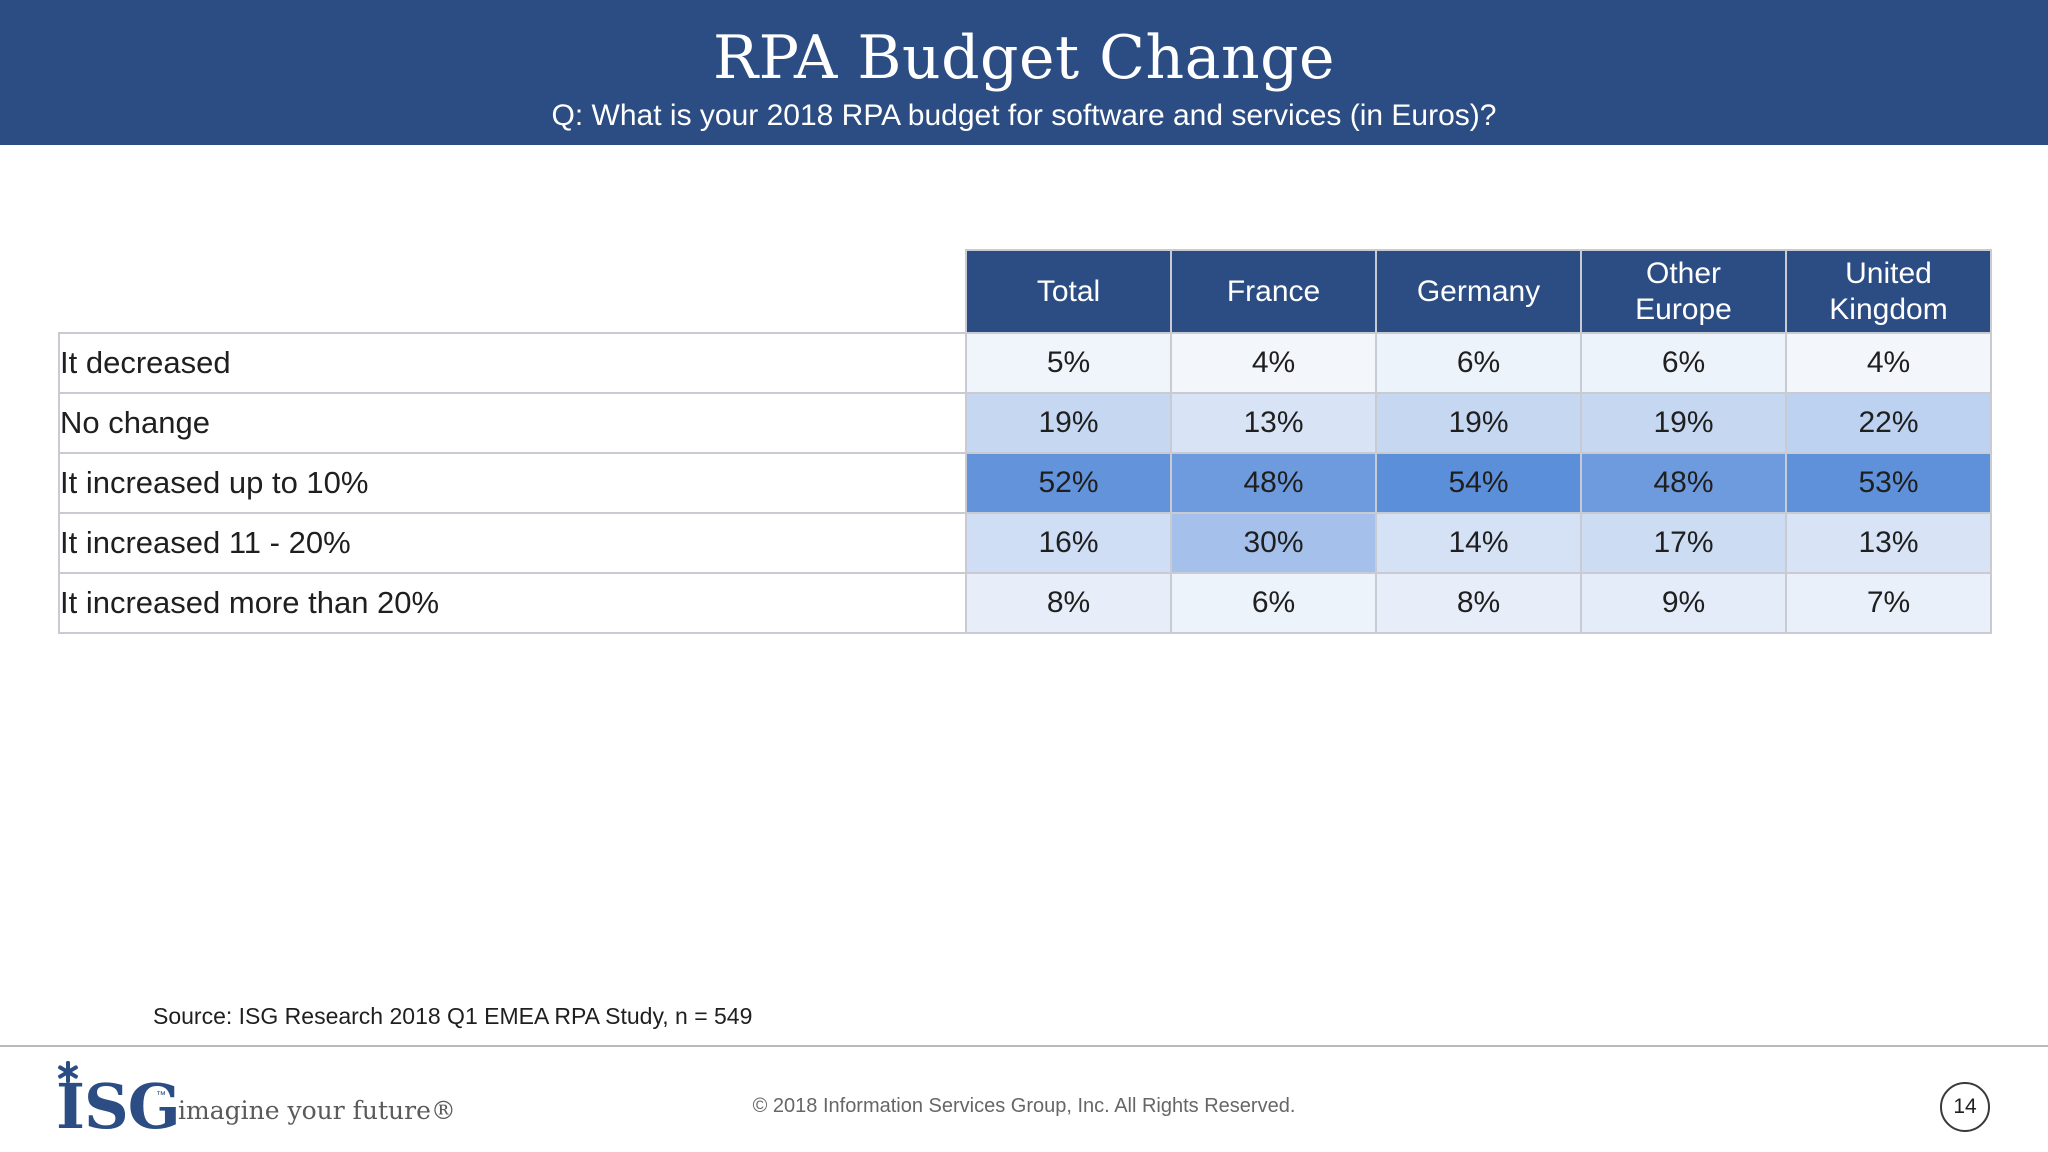 The image size is (2048, 1152). Describe the element at coordinates (1478, 483) in the screenshot. I see `value-cell-germany: 54%` at that location.